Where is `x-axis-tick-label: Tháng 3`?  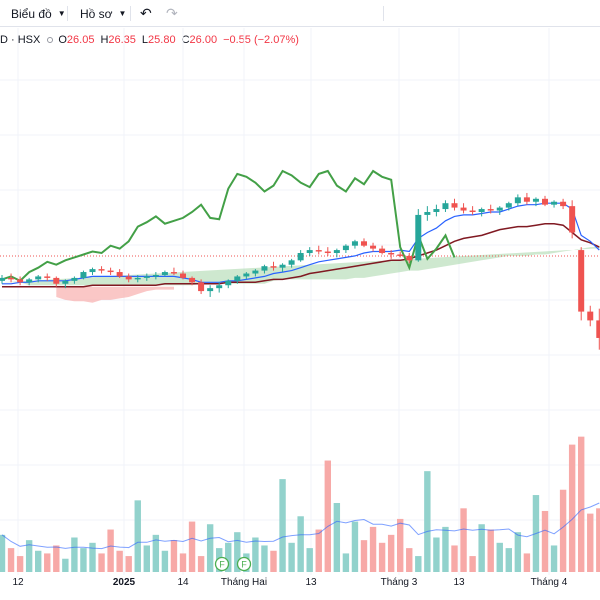 x-axis-tick-label: Tháng 3 is located at coordinates (399, 582).